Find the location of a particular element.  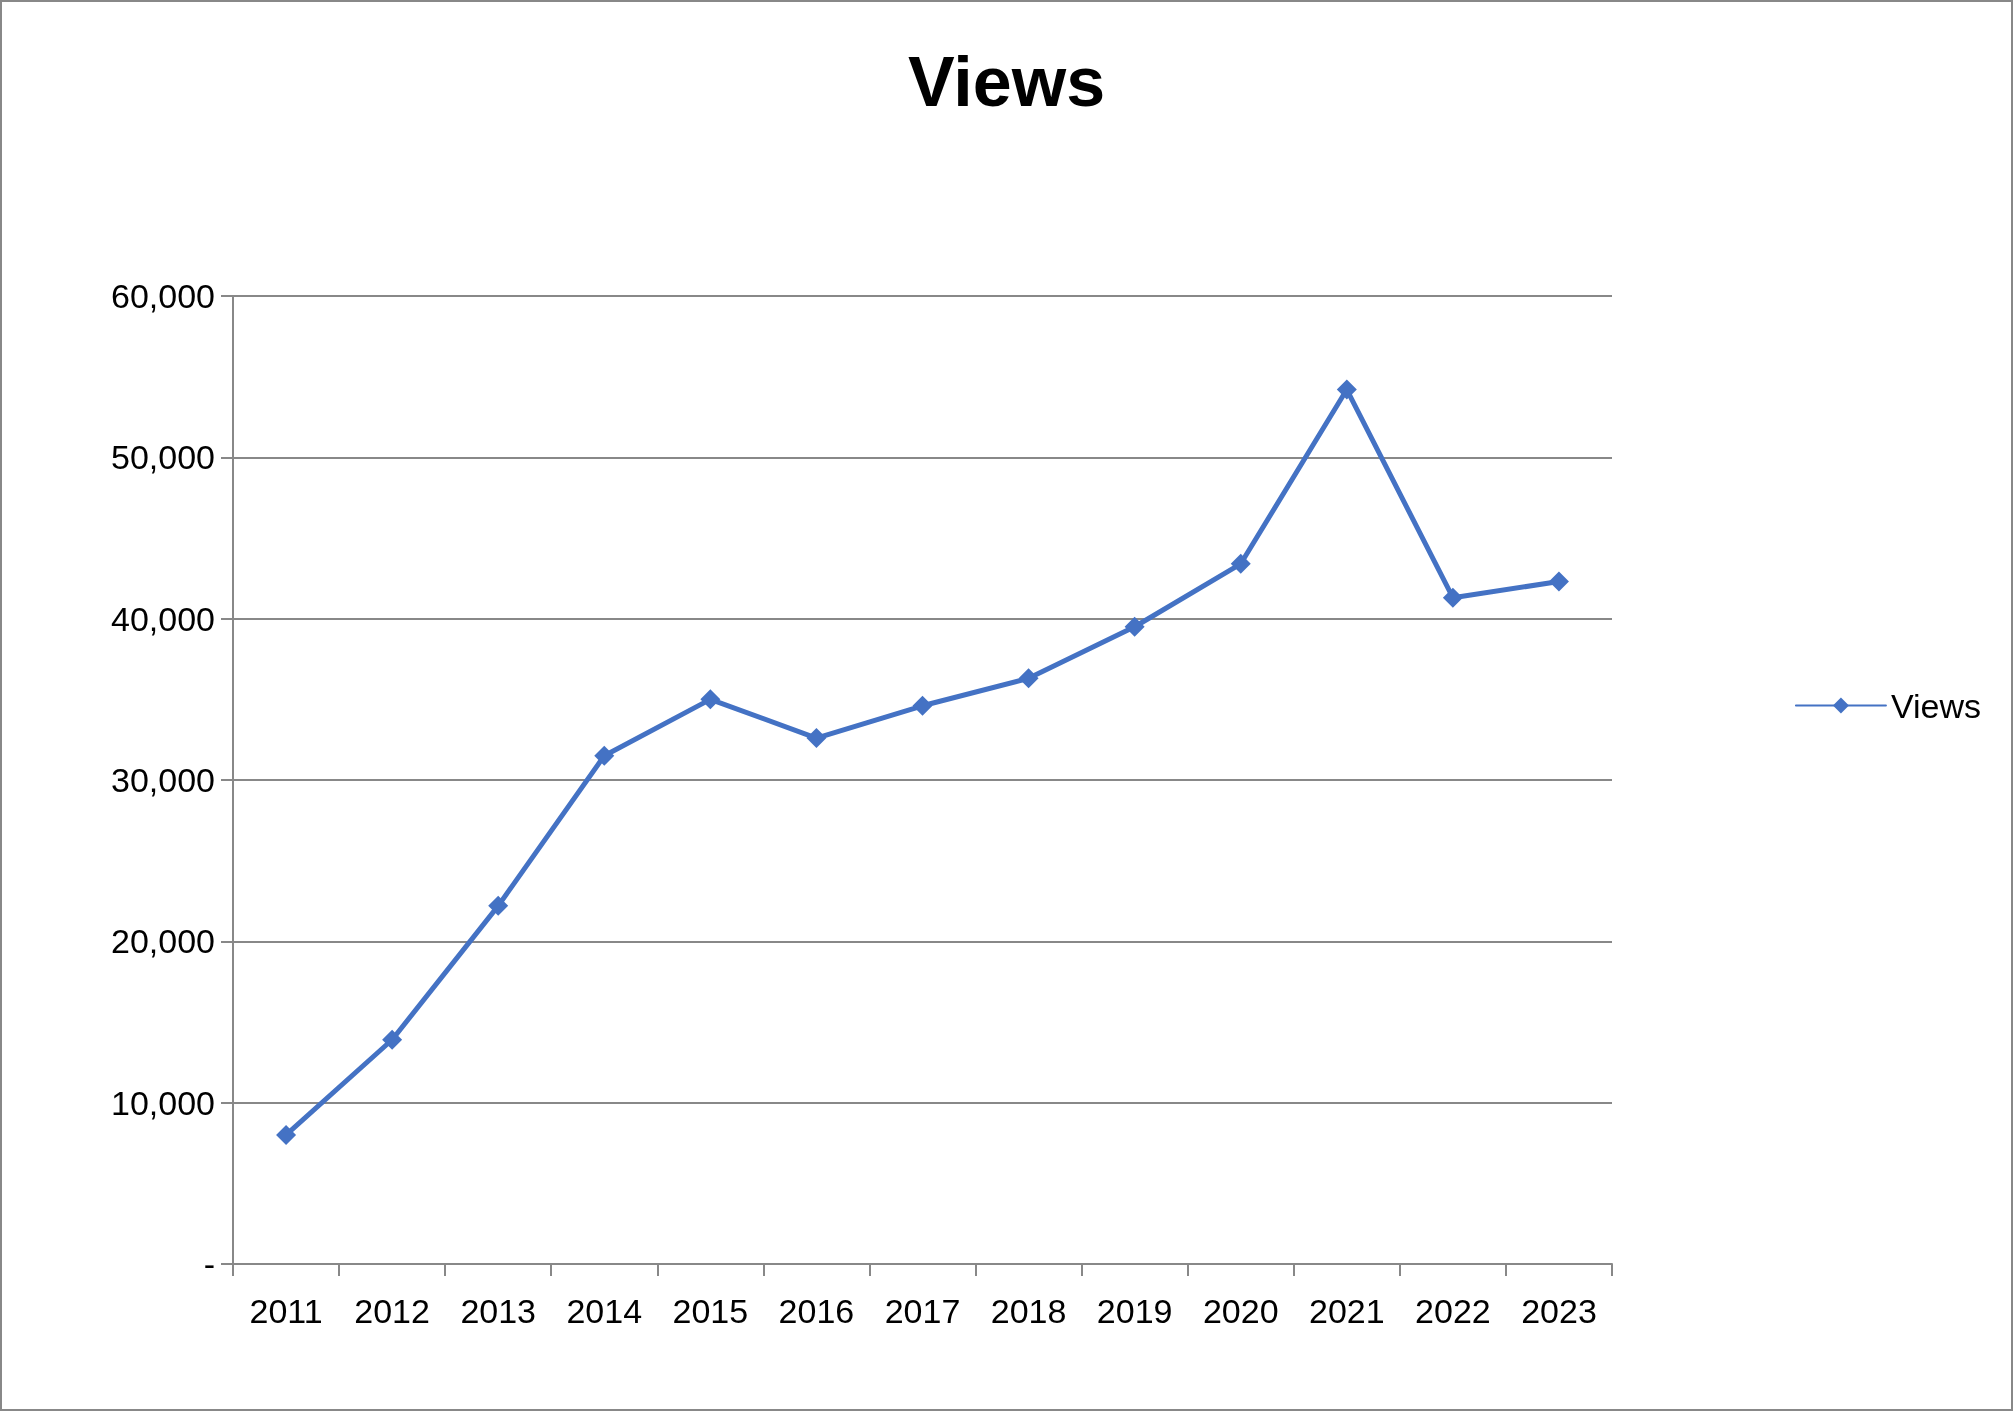

y-tick-label: 50,000 is located at coordinates (163, 457).